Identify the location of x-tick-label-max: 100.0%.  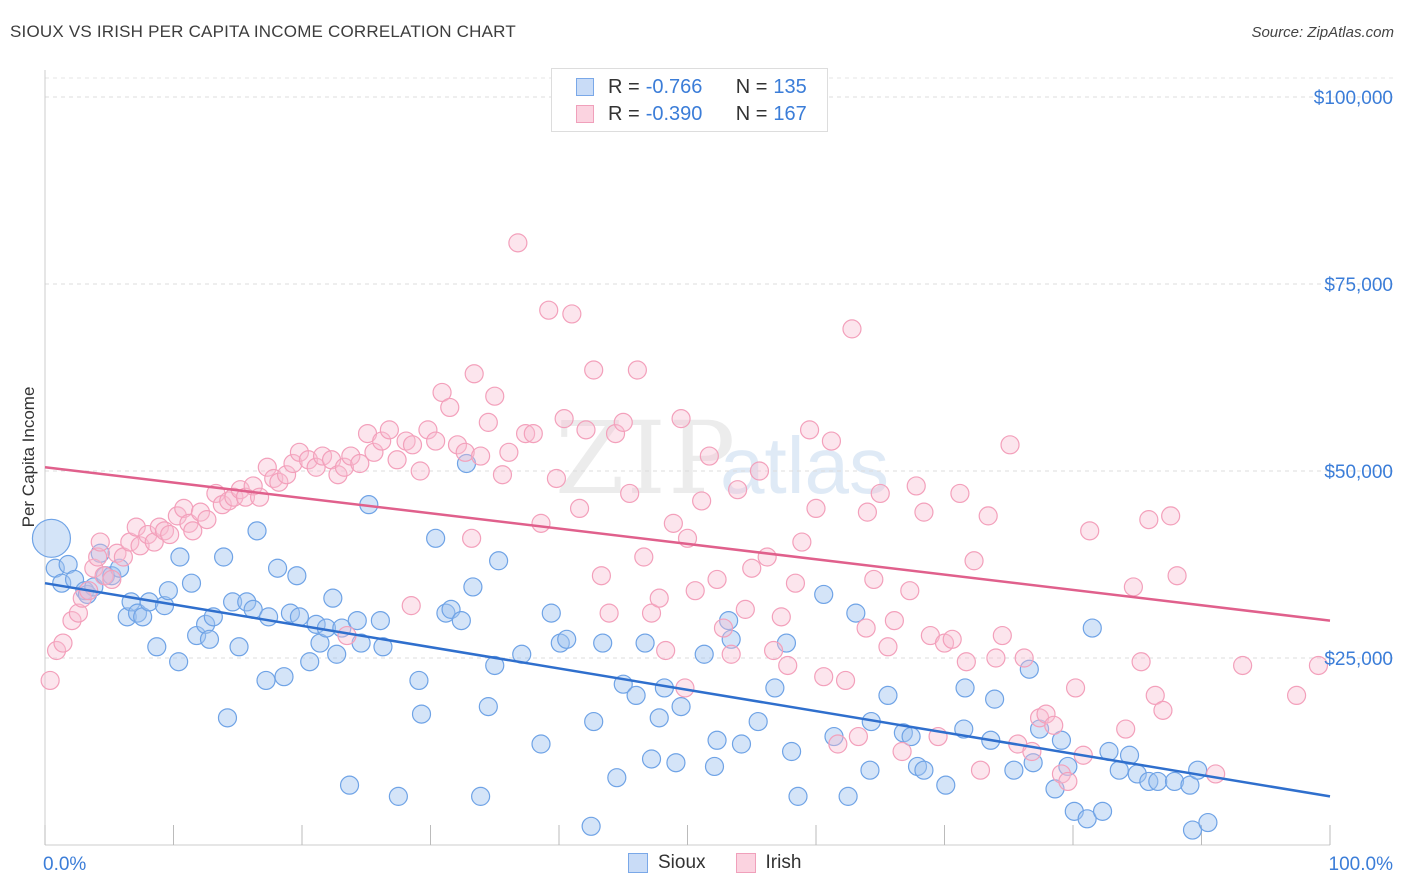
(1361, 864).